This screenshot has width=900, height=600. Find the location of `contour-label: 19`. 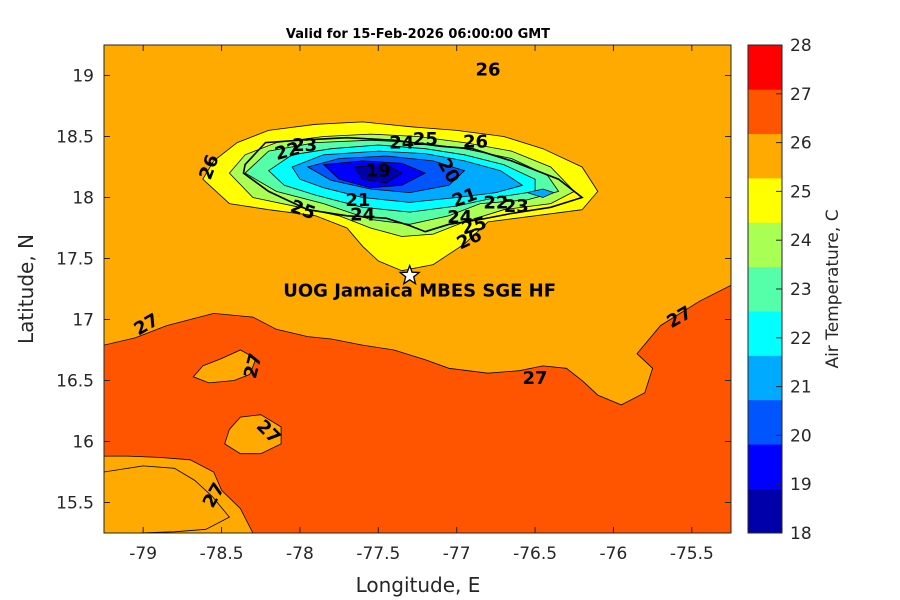

contour-label: 19 is located at coordinates (378, 171).